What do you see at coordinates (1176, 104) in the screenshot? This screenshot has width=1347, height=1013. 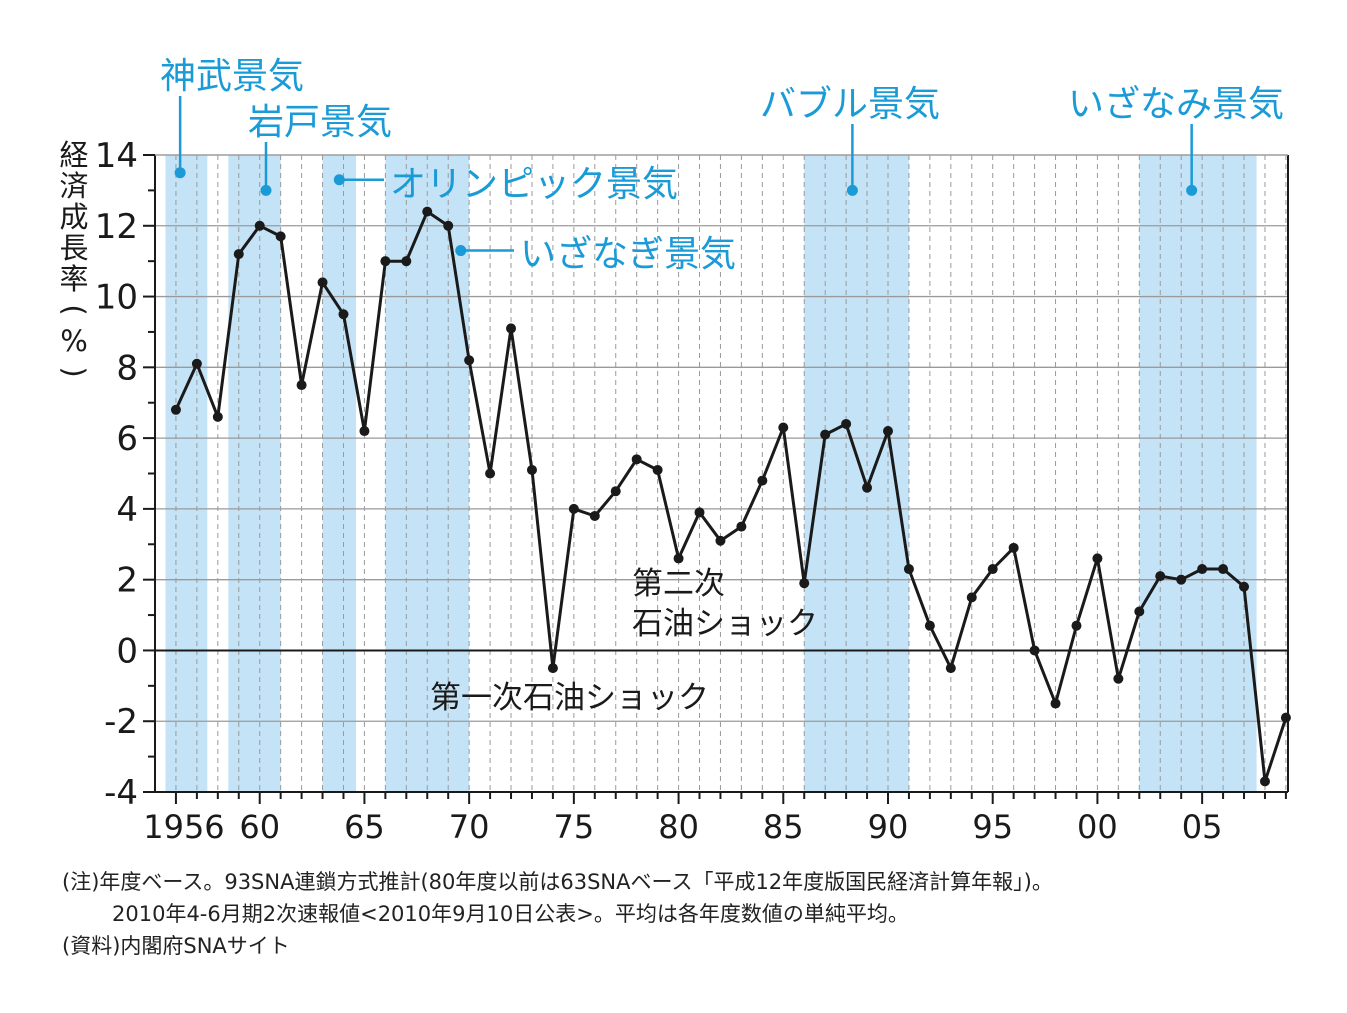 I see `boom-label: いざなみ景気` at bounding box center [1176, 104].